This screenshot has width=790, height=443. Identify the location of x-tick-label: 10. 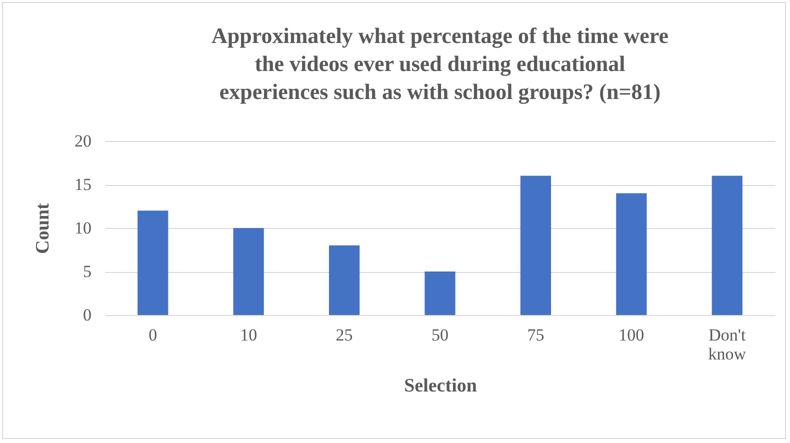
(249, 335).